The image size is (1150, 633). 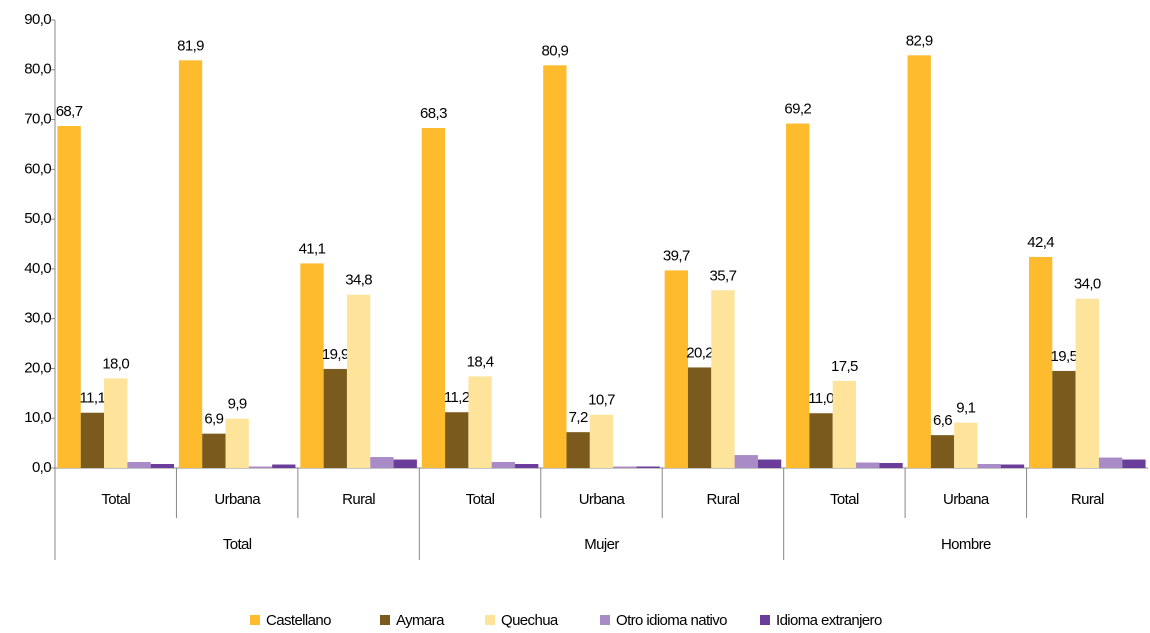 What do you see at coordinates (37, 318) in the screenshot?
I see `y-tick-label: 30,0` at bounding box center [37, 318].